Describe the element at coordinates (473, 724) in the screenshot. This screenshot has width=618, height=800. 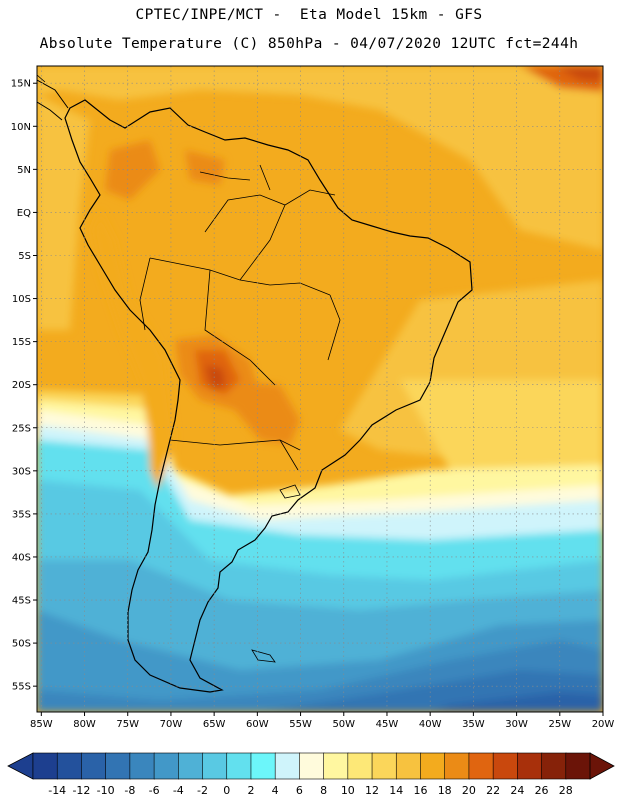
I see `lon-tick-label: 35W` at that location.